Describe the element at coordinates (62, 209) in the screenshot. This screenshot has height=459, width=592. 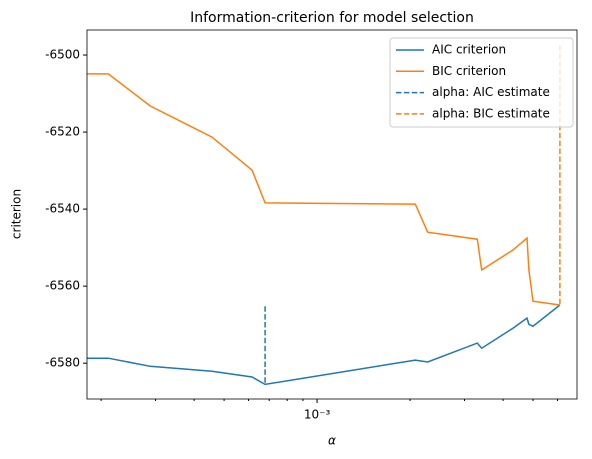
I see `y-tick-label: -6540` at that location.